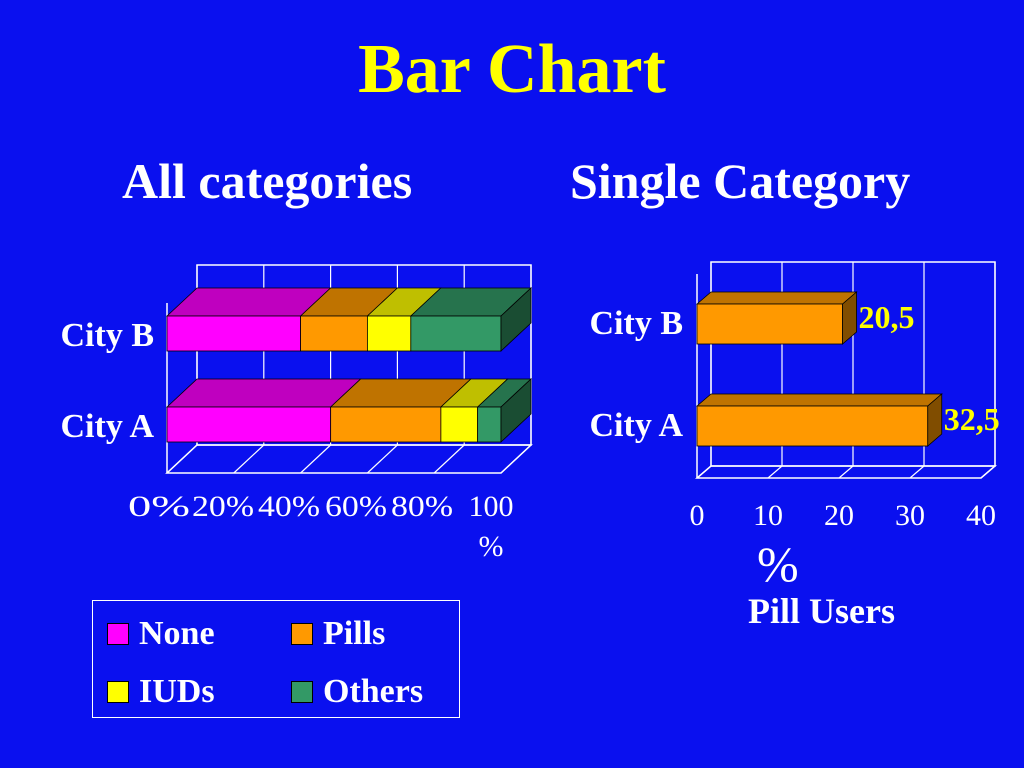  I want to click on x-tick-label: 10, so click(768, 515).